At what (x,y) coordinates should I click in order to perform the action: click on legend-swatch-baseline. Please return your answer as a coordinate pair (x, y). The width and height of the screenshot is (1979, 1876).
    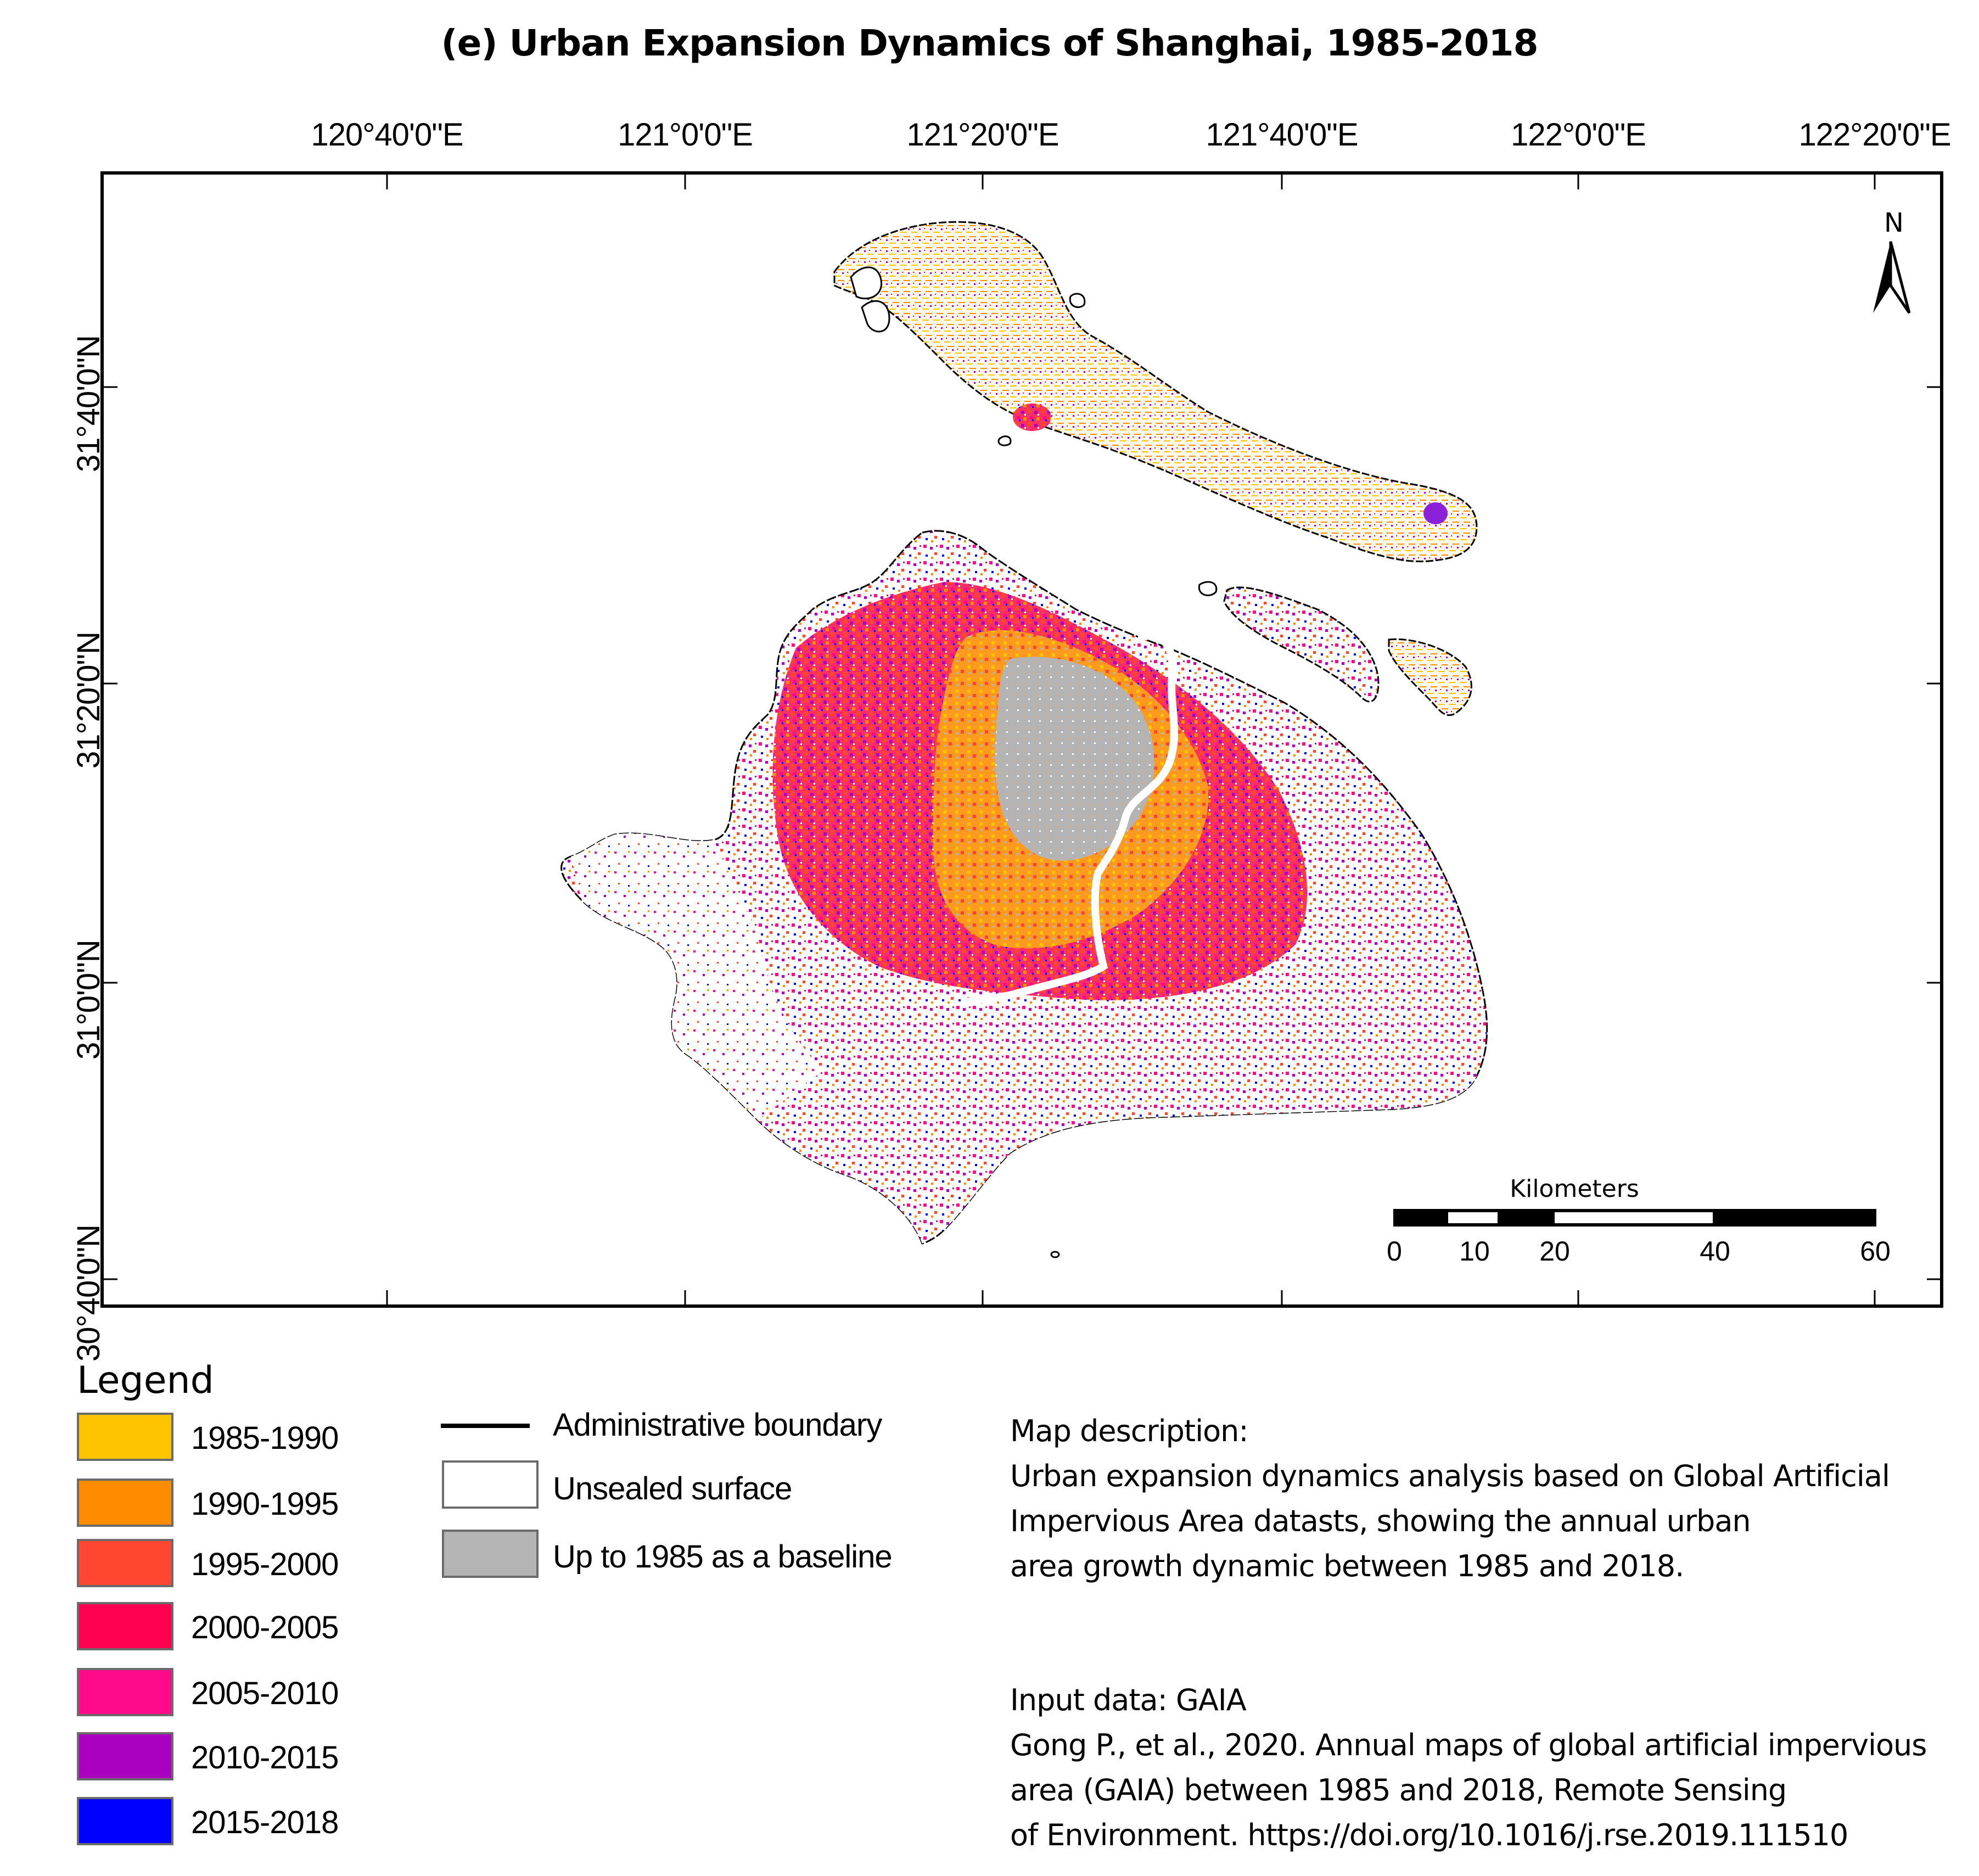
    Looking at the image, I should click on (491, 1554).